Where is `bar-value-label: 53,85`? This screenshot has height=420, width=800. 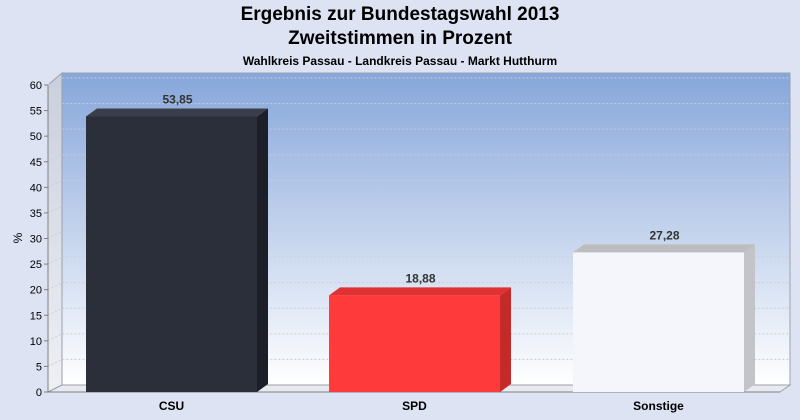
bar-value-label: 53,85 is located at coordinates (177, 99).